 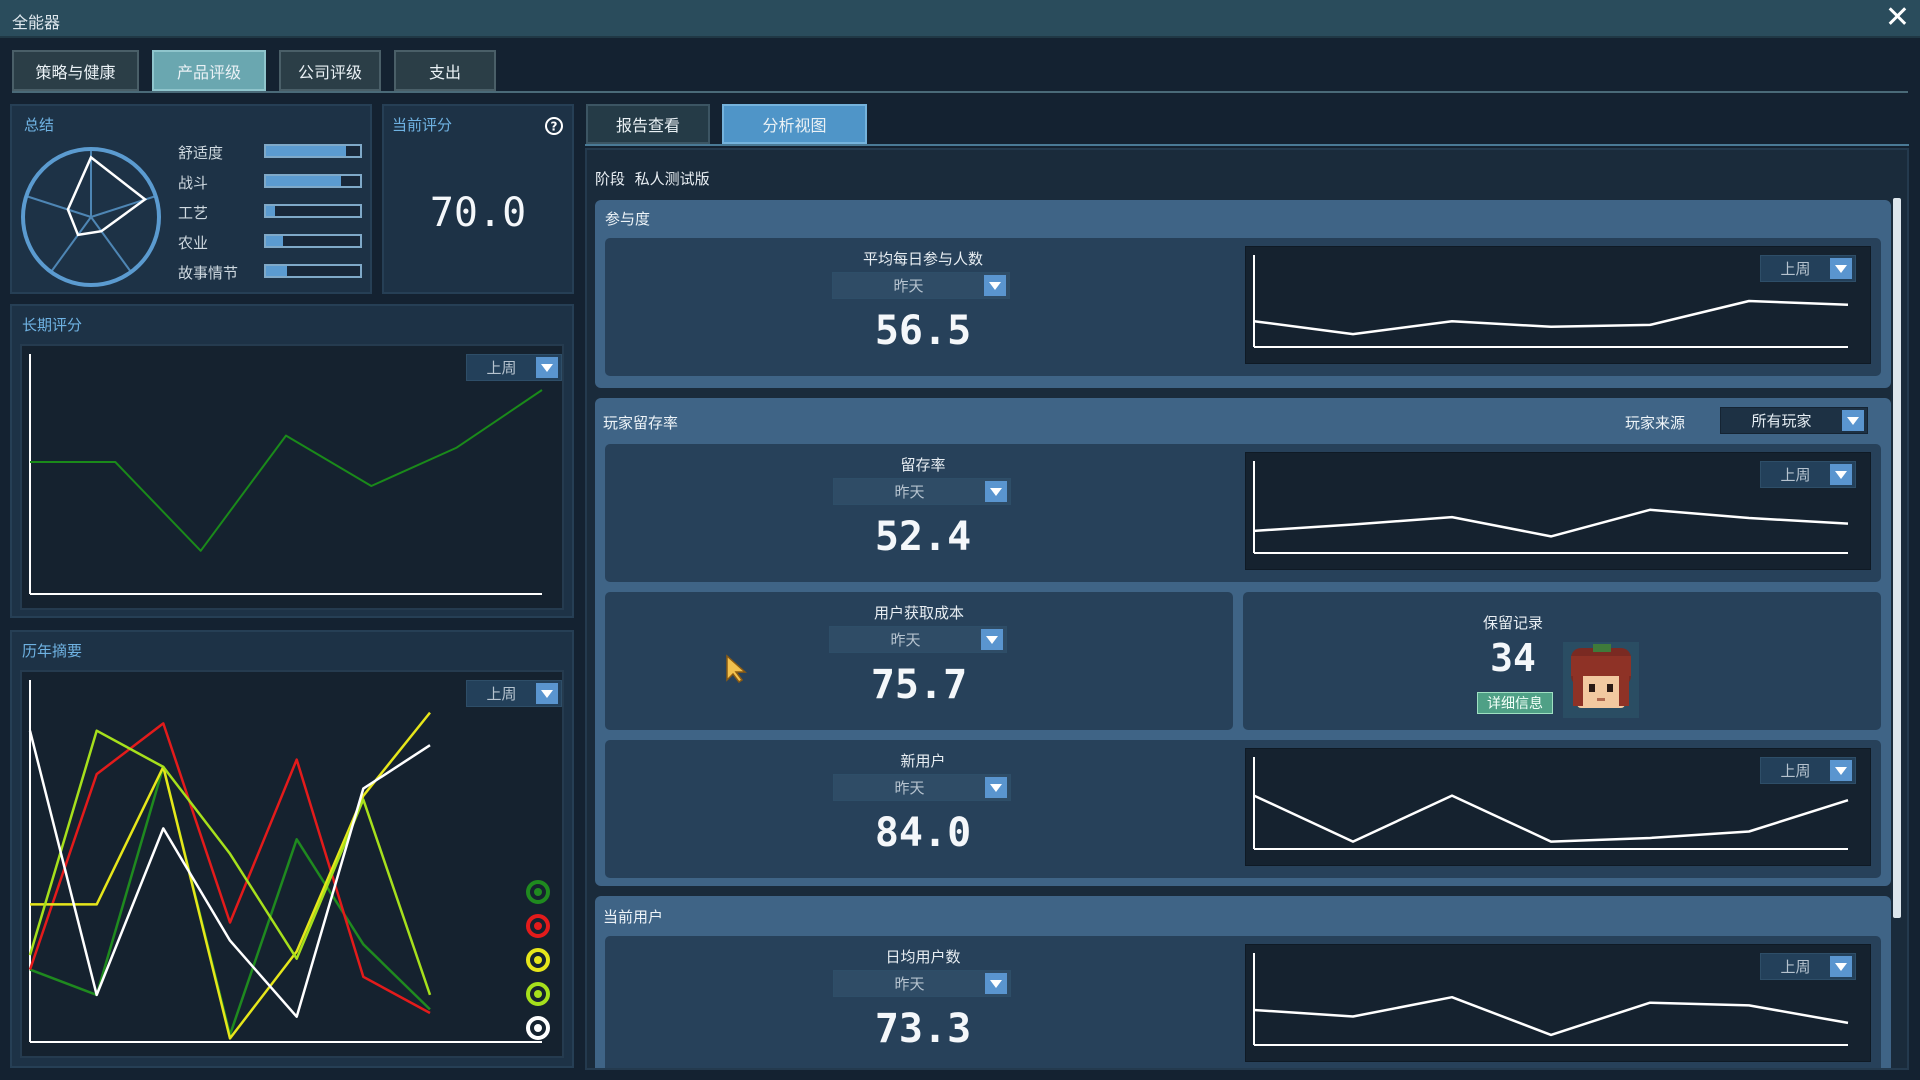 I want to click on tab-product-rating: 产品评级, so click(x=209, y=70).